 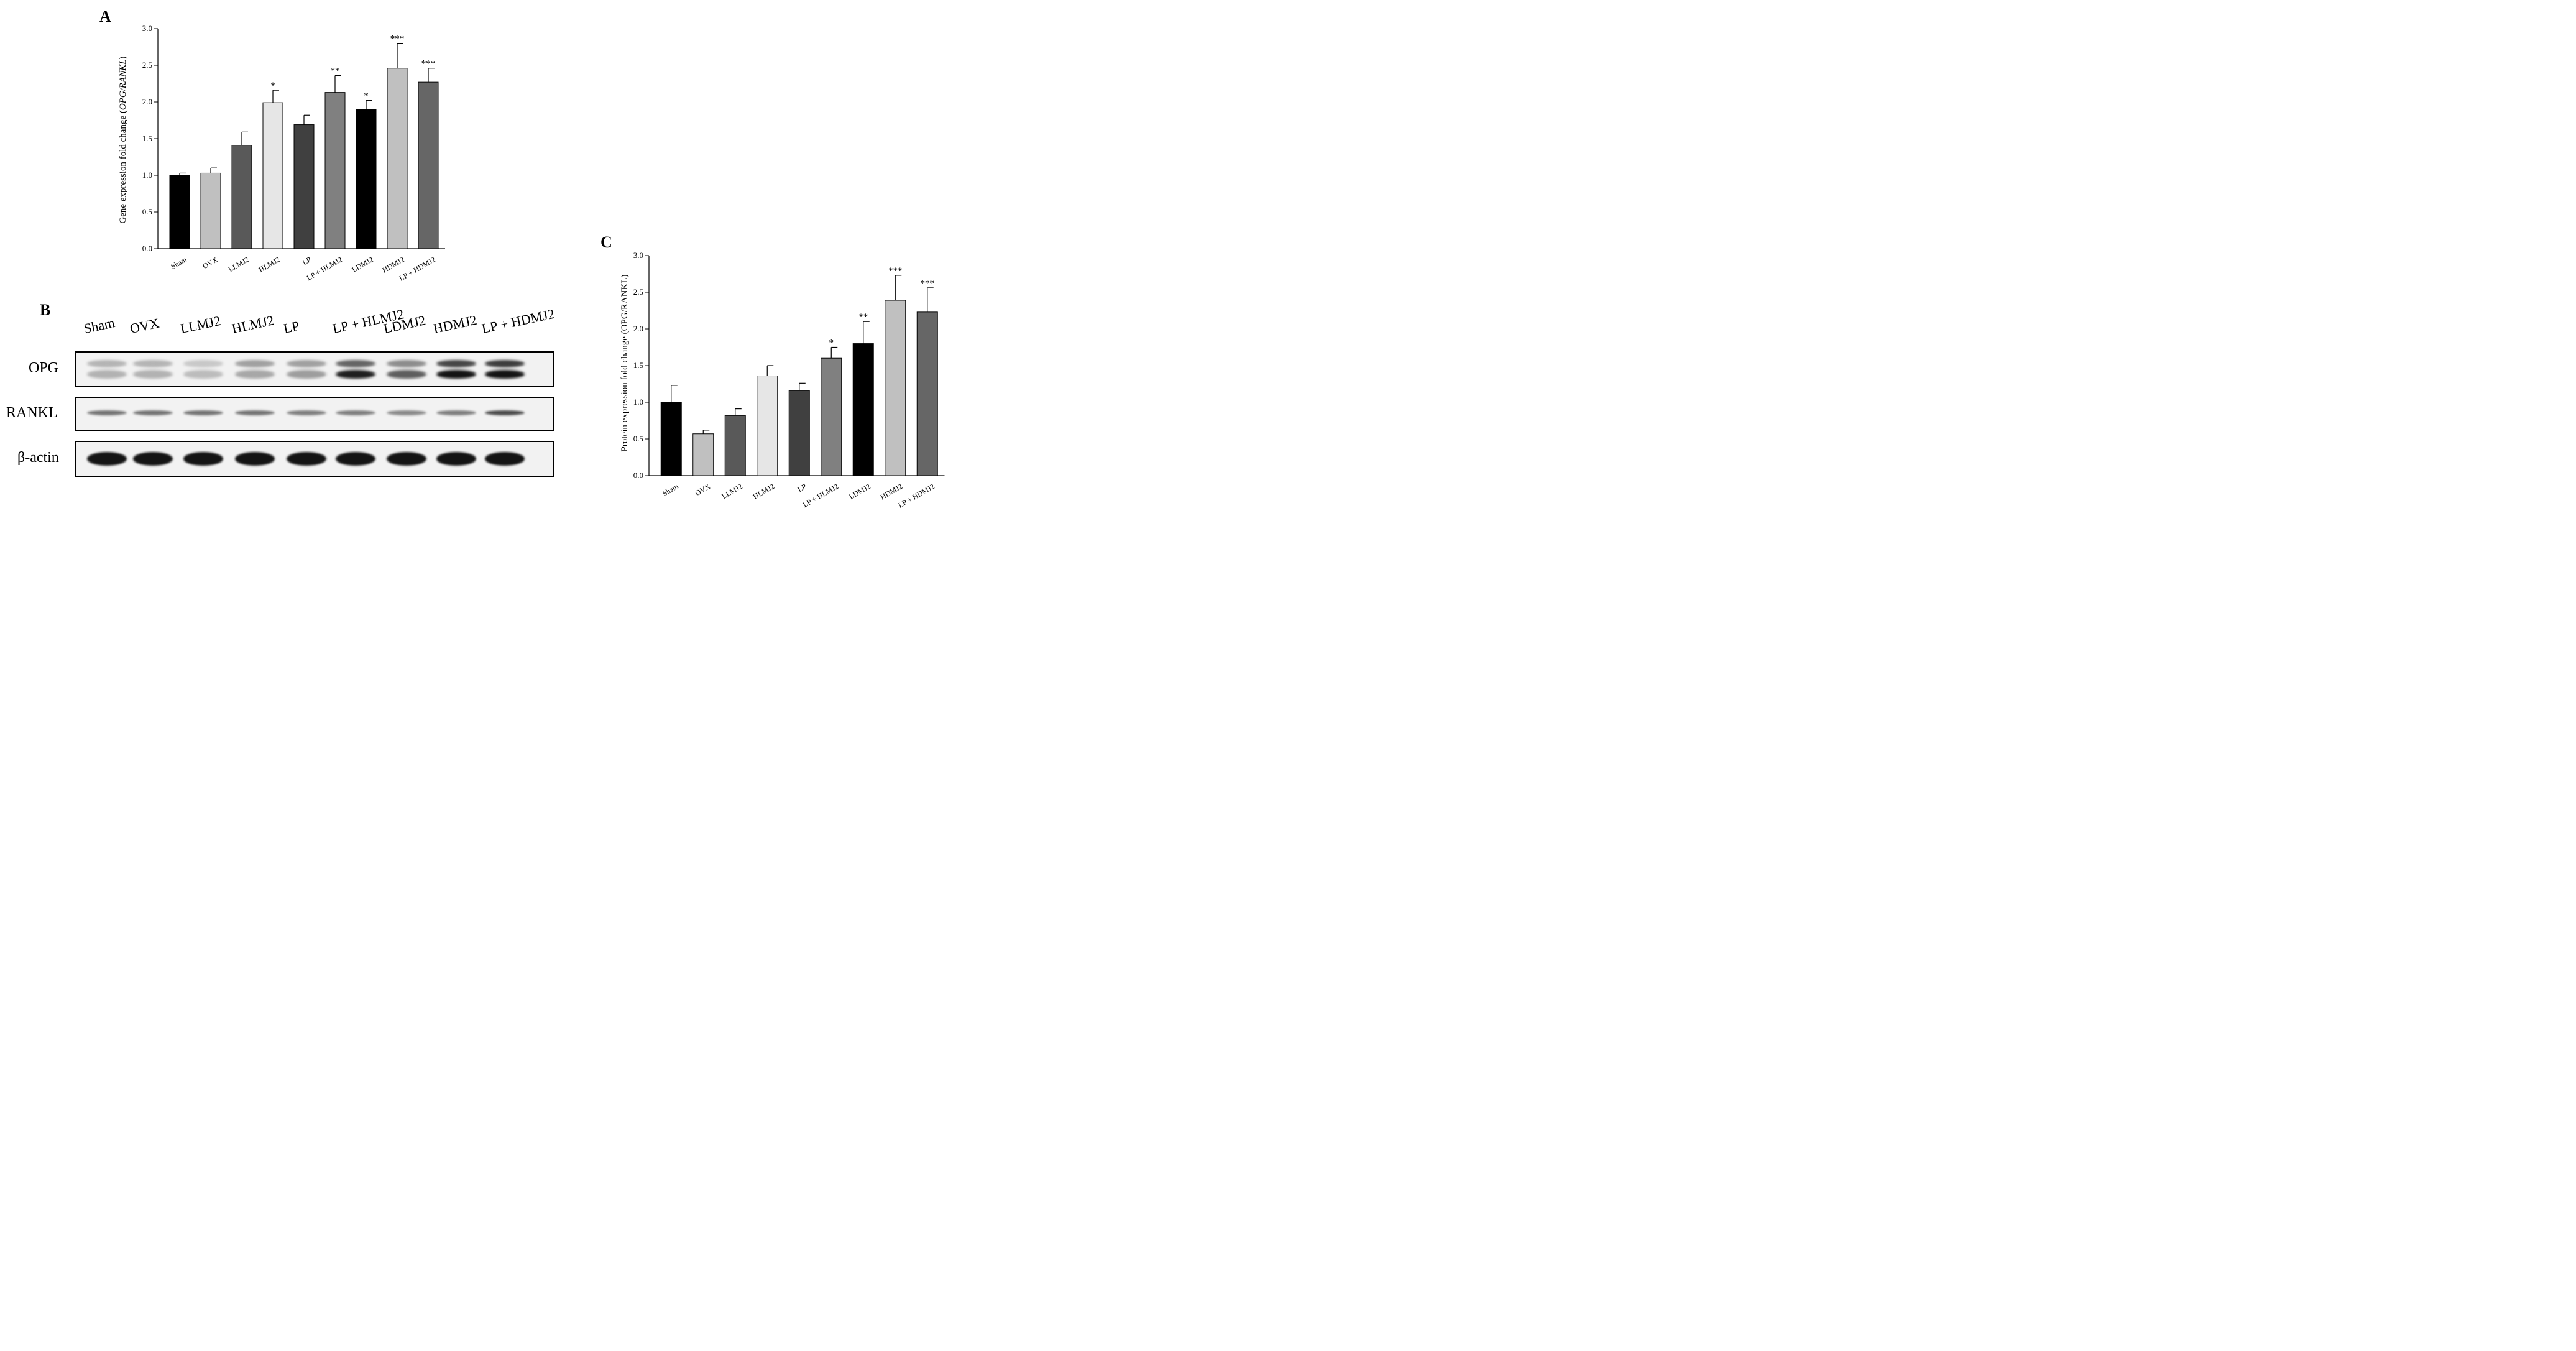 What do you see at coordinates (44, 368) in the screenshot?
I see `blot-row-label: OPG` at bounding box center [44, 368].